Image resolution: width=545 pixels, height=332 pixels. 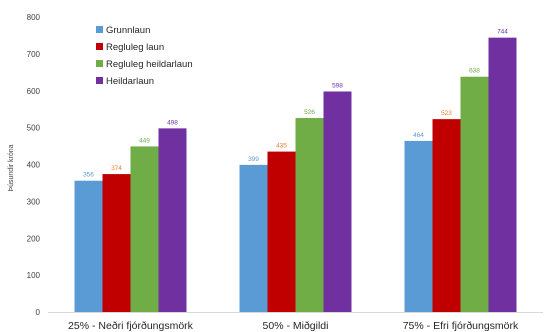 What do you see at coordinates (34, 201) in the screenshot?
I see `y-tick-label: 300` at bounding box center [34, 201].